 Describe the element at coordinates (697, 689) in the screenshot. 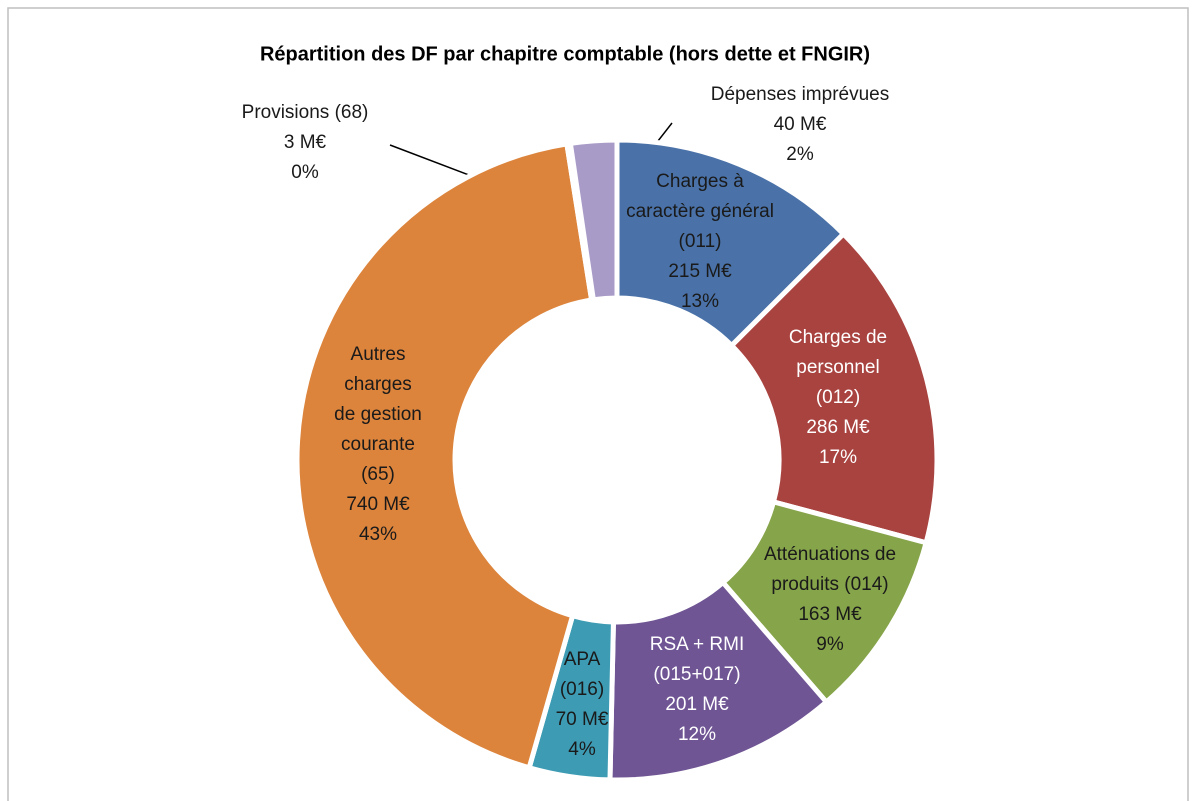

I see `data-label: RSA + RMI (015+017) 201 M€ 12%` at that location.